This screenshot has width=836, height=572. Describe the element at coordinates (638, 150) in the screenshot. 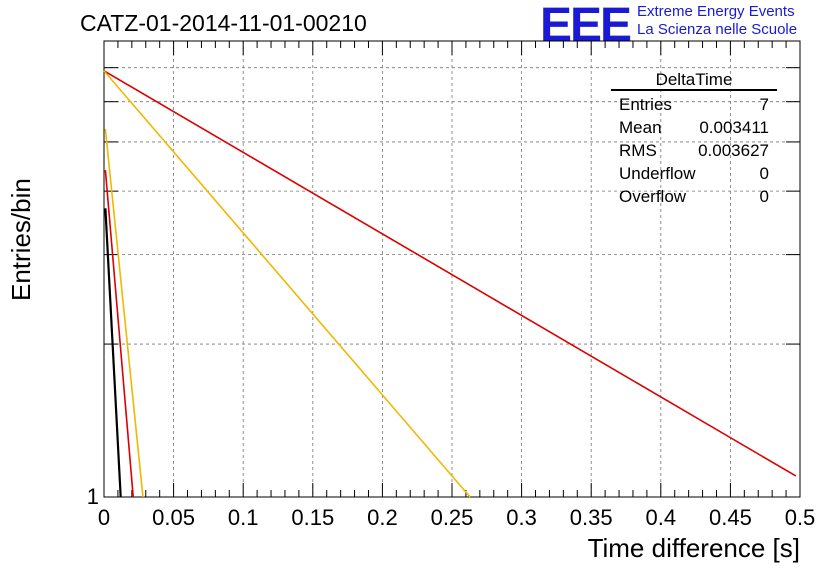

I see `stats-label: RMS` at that location.